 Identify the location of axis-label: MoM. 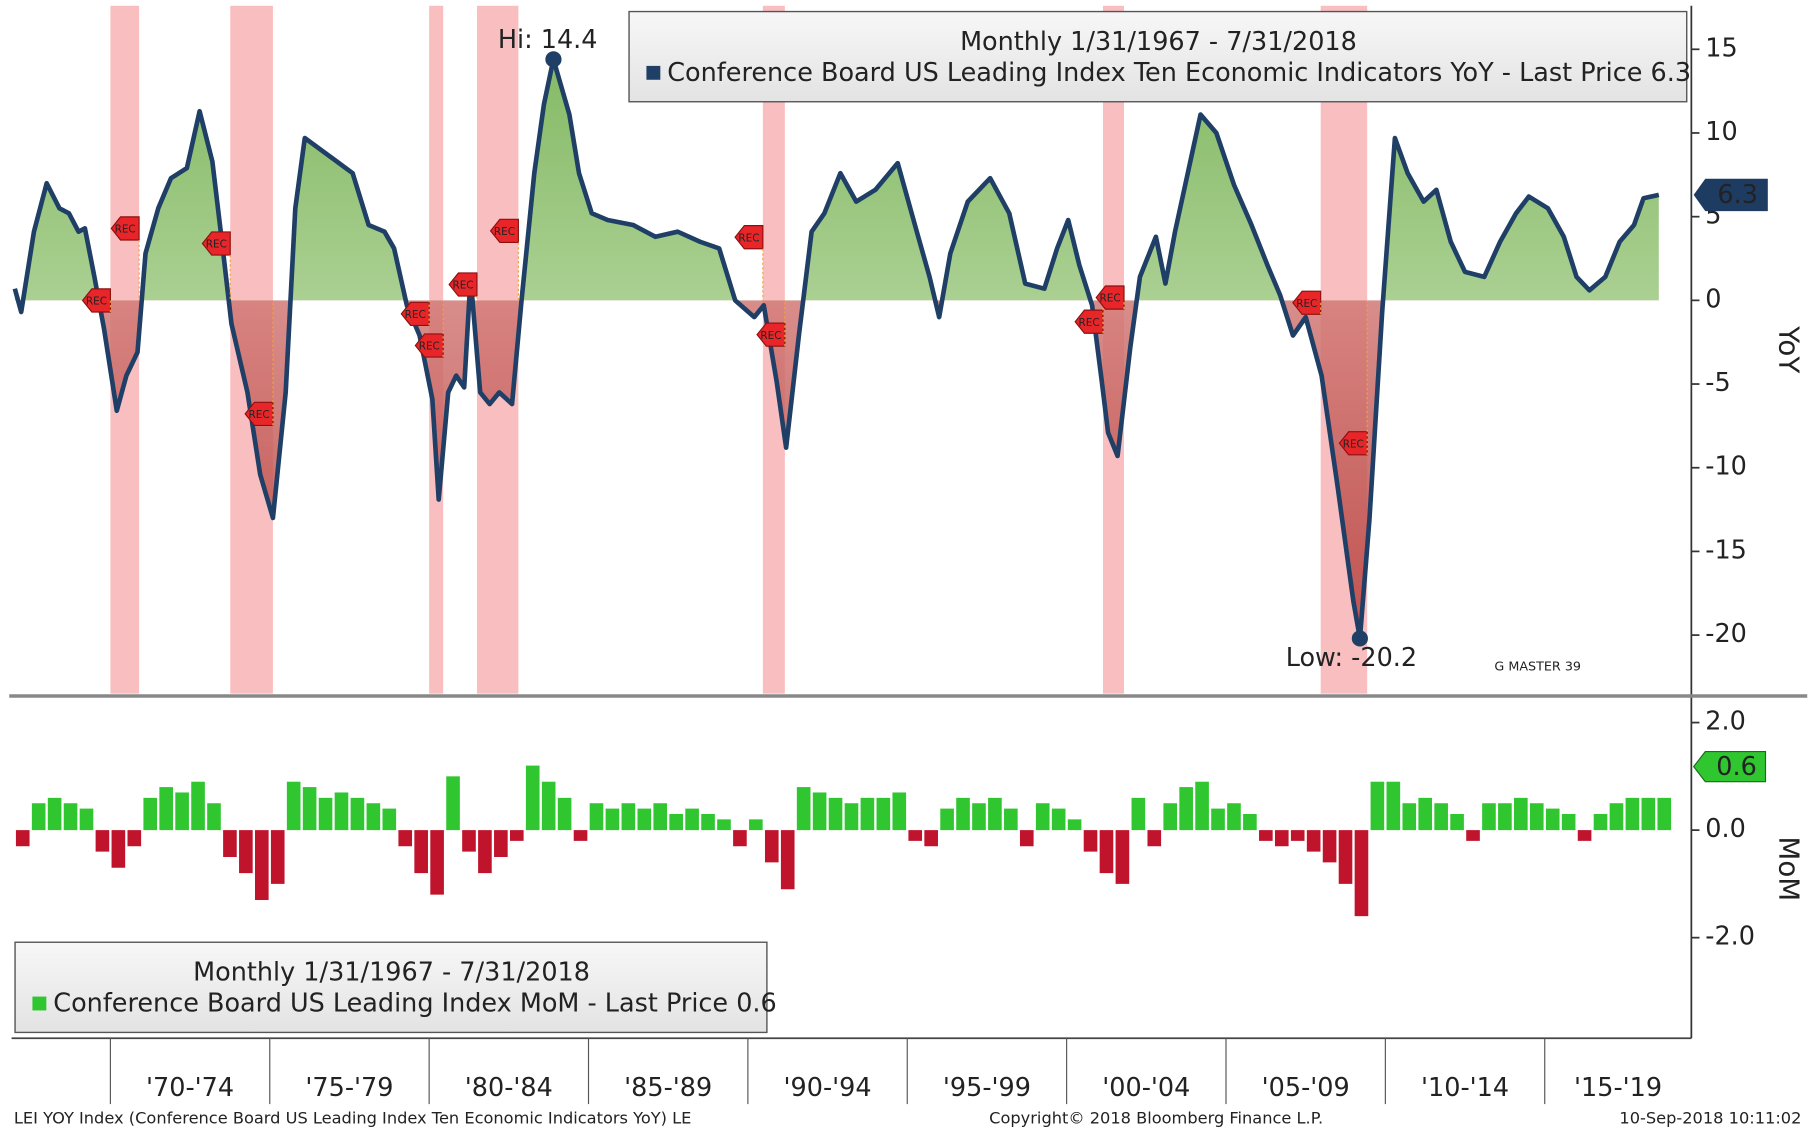
(1788, 868).